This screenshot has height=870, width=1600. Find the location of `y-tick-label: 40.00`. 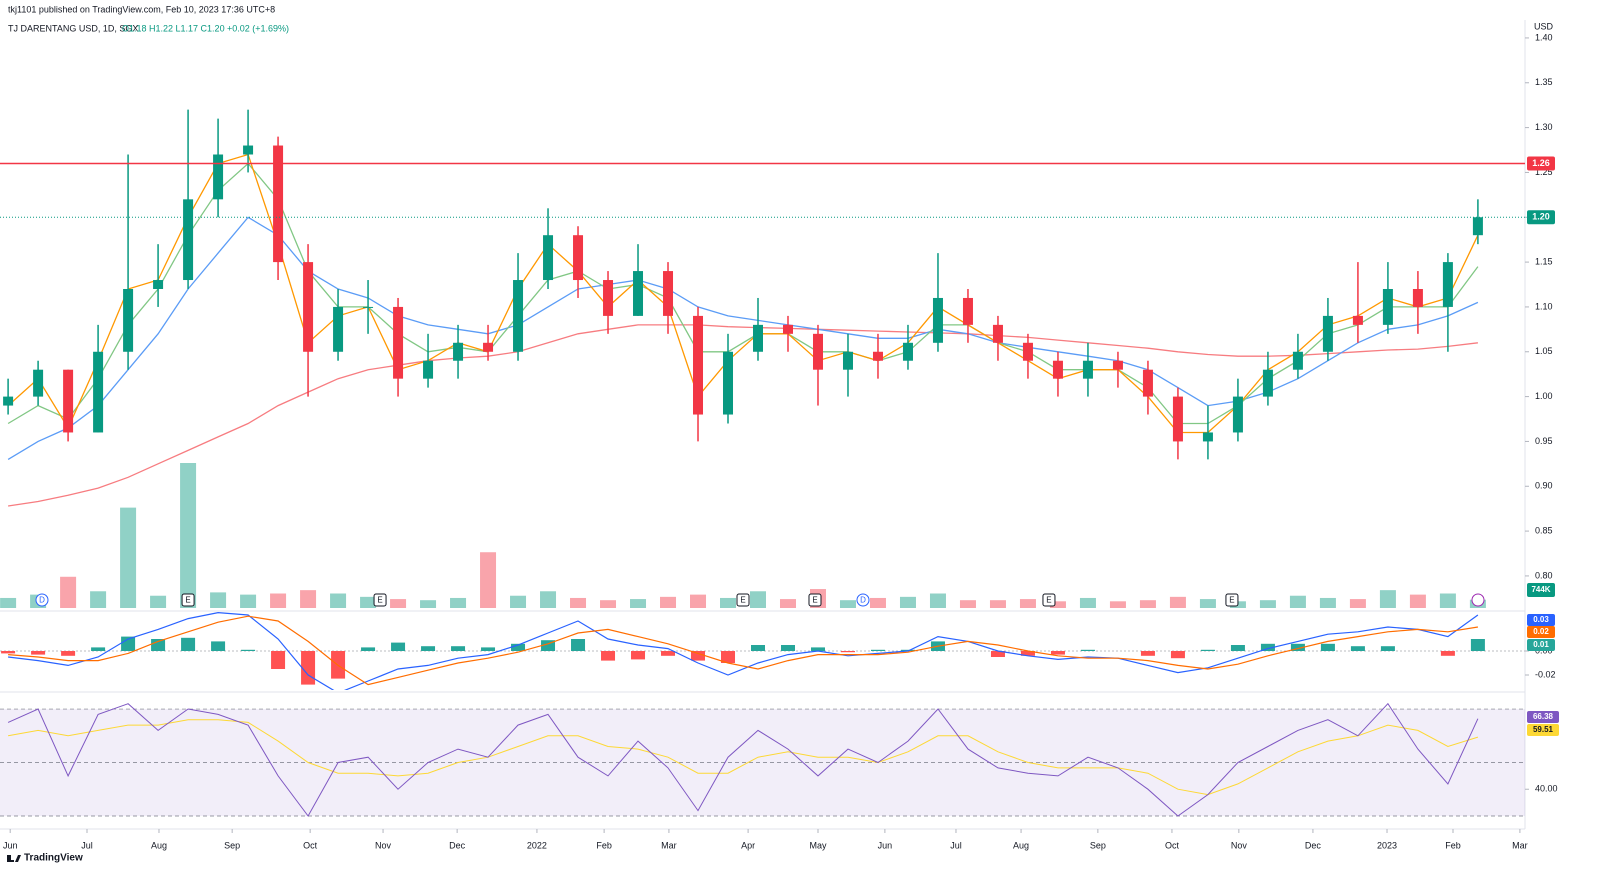

y-tick-label: 40.00 is located at coordinates (1546, 789).